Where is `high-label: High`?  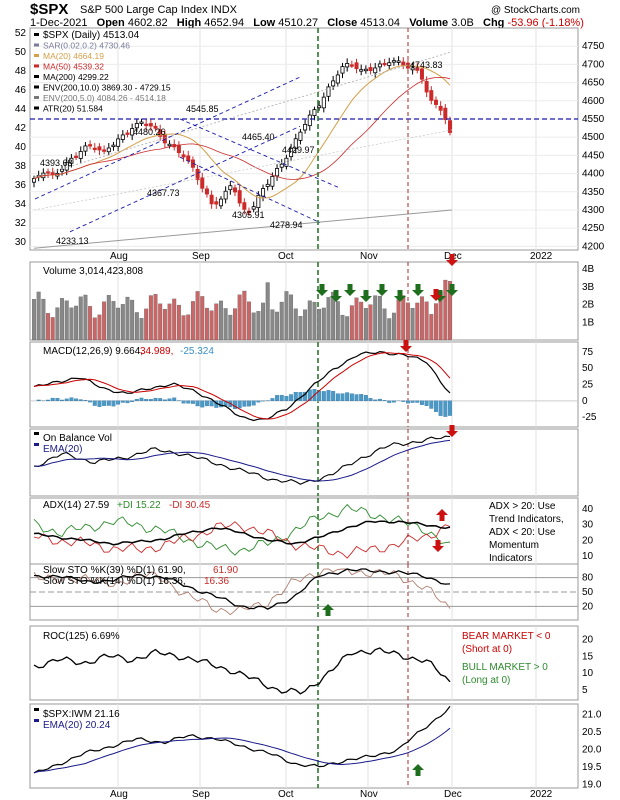 high-label: High is located at coordinates (189, 23).